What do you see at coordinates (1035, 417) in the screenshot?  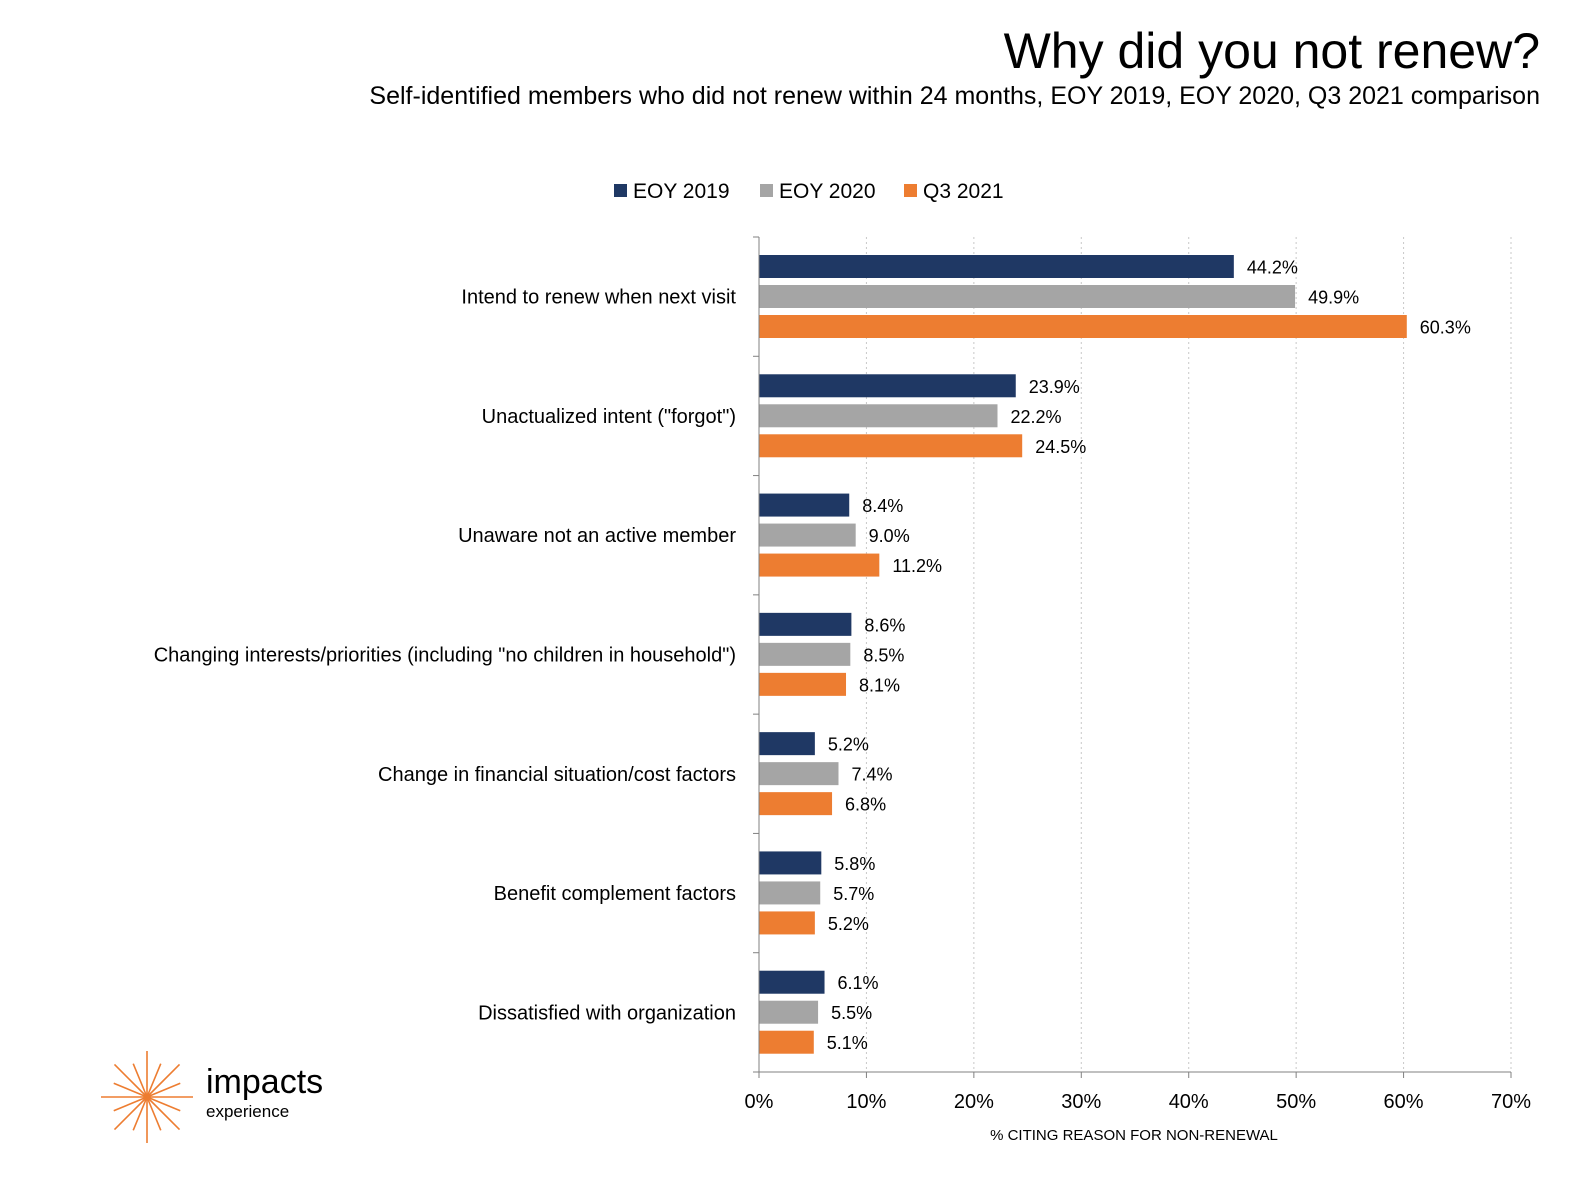 I see `data-label: 22.2%` at bounding box center [1035, 417].